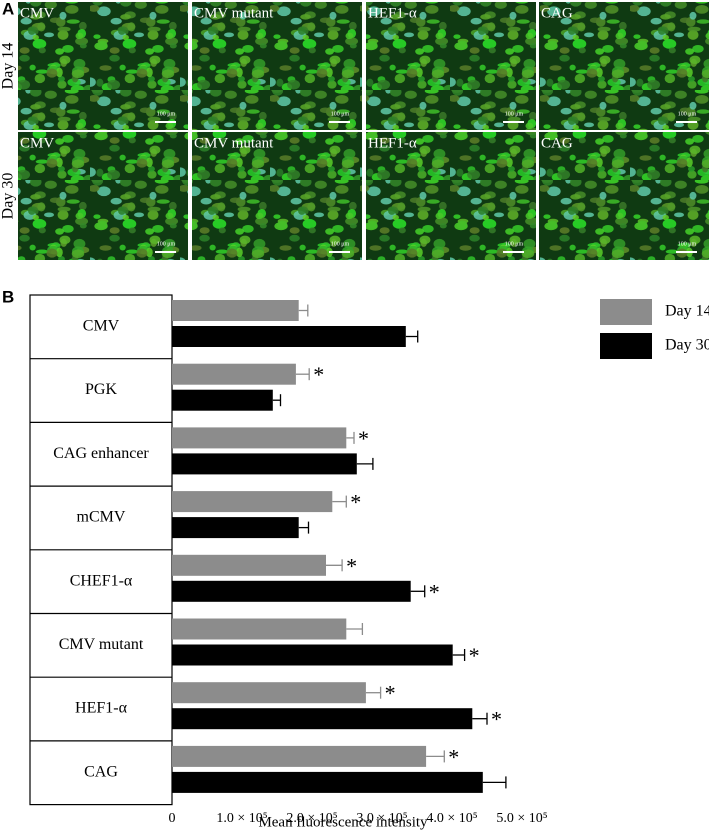 The width and height of the screenshot is (709, 834). What do you see at coordinates (8, 196) in the screenshot?
I see `row-label: Day 30` at bounding box center [8, 196].